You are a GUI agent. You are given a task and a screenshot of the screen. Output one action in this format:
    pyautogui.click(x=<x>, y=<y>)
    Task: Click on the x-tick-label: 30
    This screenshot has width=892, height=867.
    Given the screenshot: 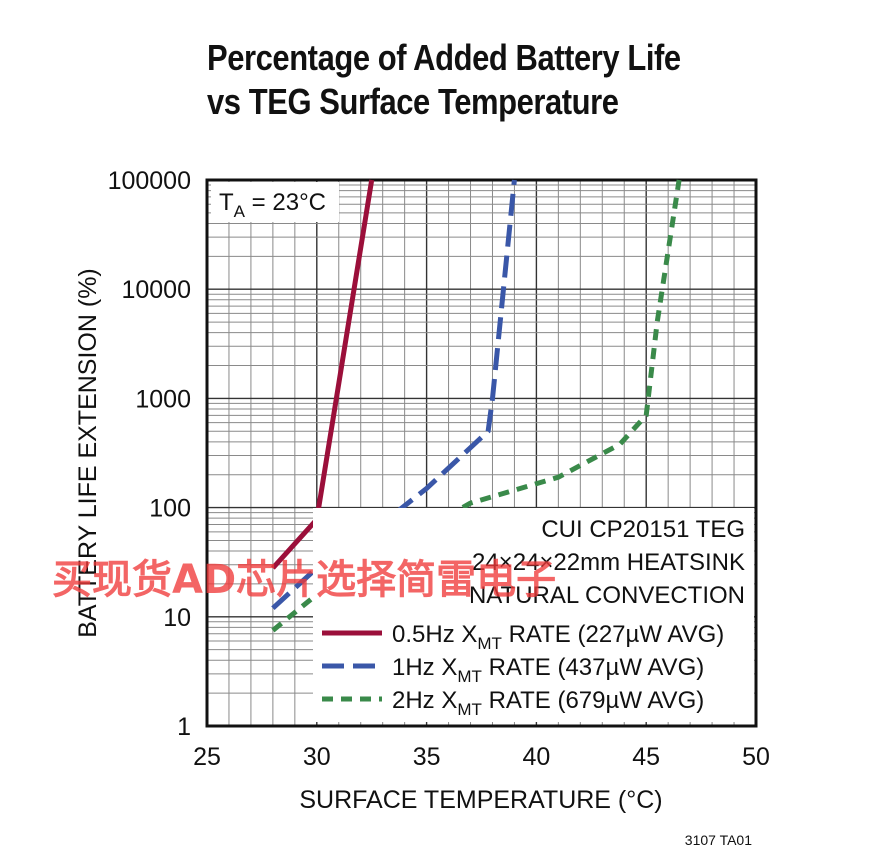 What is the action you would take?
    pyautogui.click(x=317, y=757)
    